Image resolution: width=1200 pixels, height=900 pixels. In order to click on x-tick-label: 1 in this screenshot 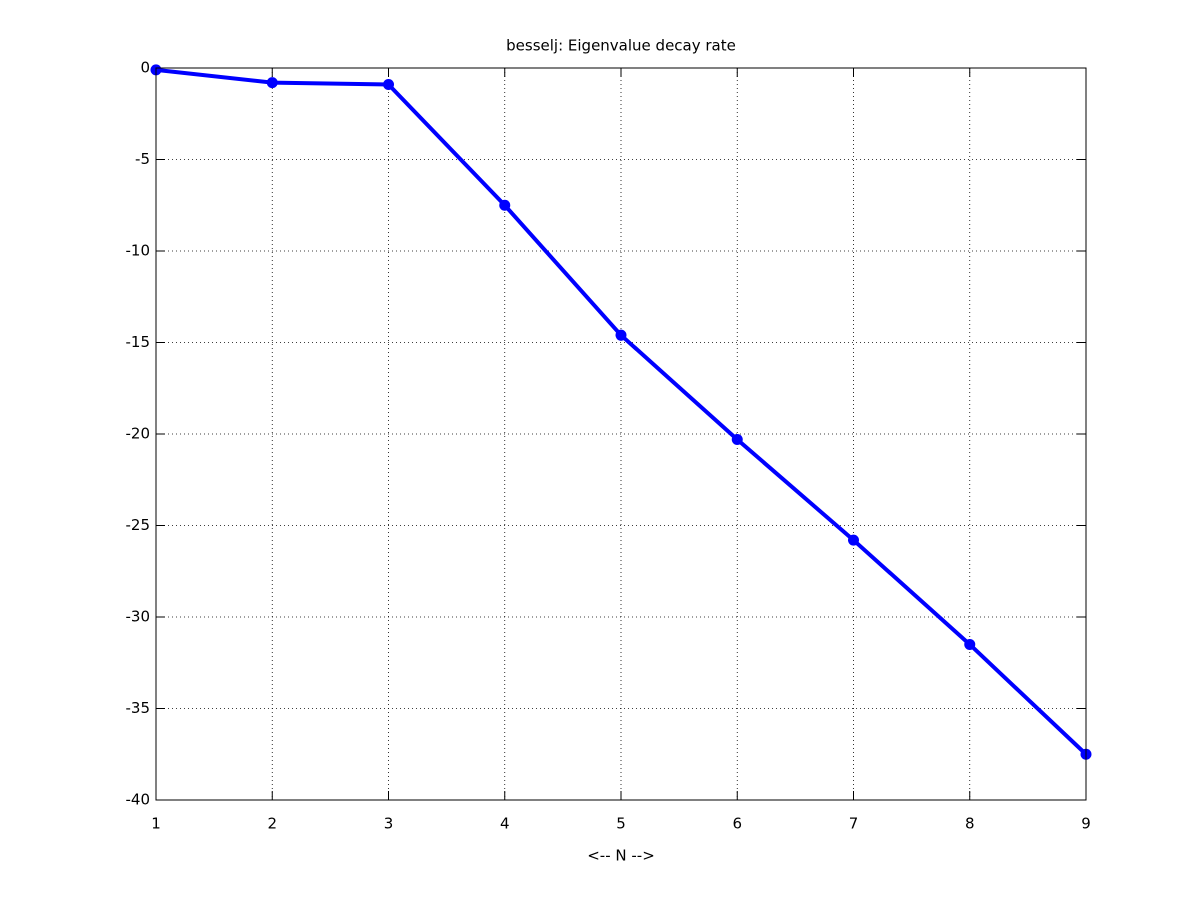, I will do `click(156, 824)`.